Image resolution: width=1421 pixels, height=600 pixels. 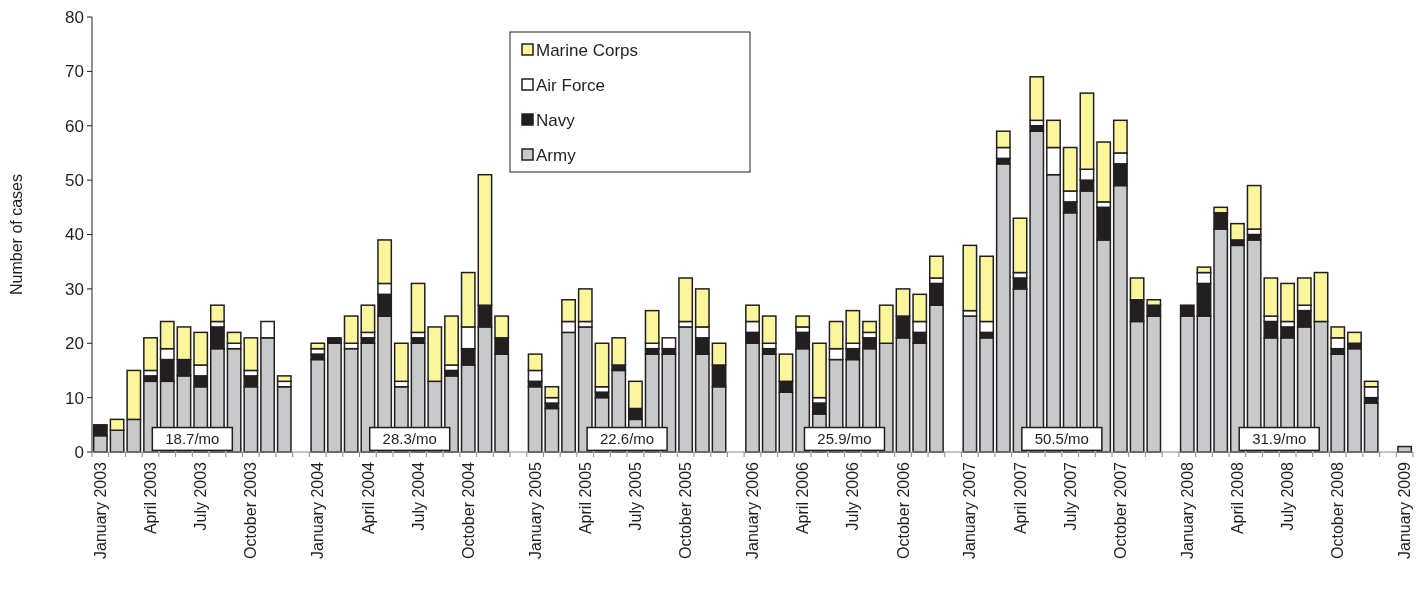 I want to click on x-tick-label: January 2003, so click(x=100, y=510).